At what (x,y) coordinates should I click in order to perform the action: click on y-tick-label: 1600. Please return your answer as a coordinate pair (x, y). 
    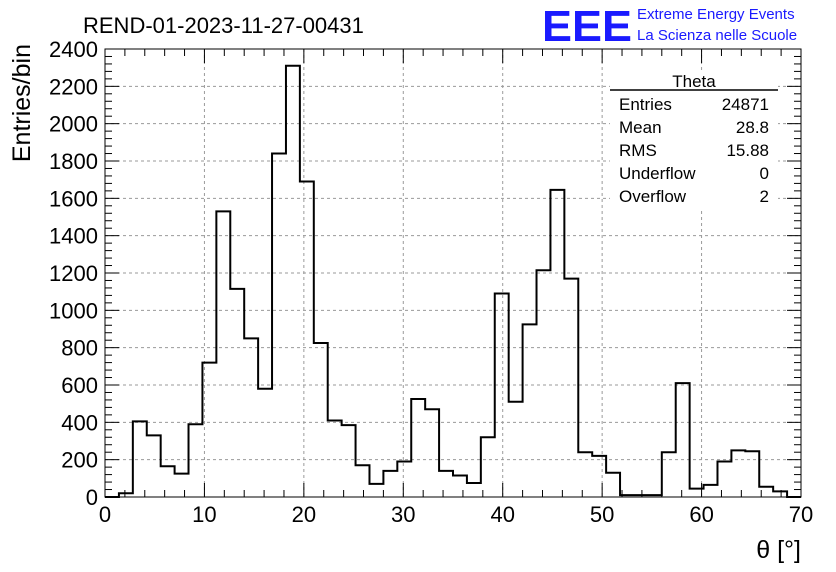
    Looking at the image, I should click on (73, 198).